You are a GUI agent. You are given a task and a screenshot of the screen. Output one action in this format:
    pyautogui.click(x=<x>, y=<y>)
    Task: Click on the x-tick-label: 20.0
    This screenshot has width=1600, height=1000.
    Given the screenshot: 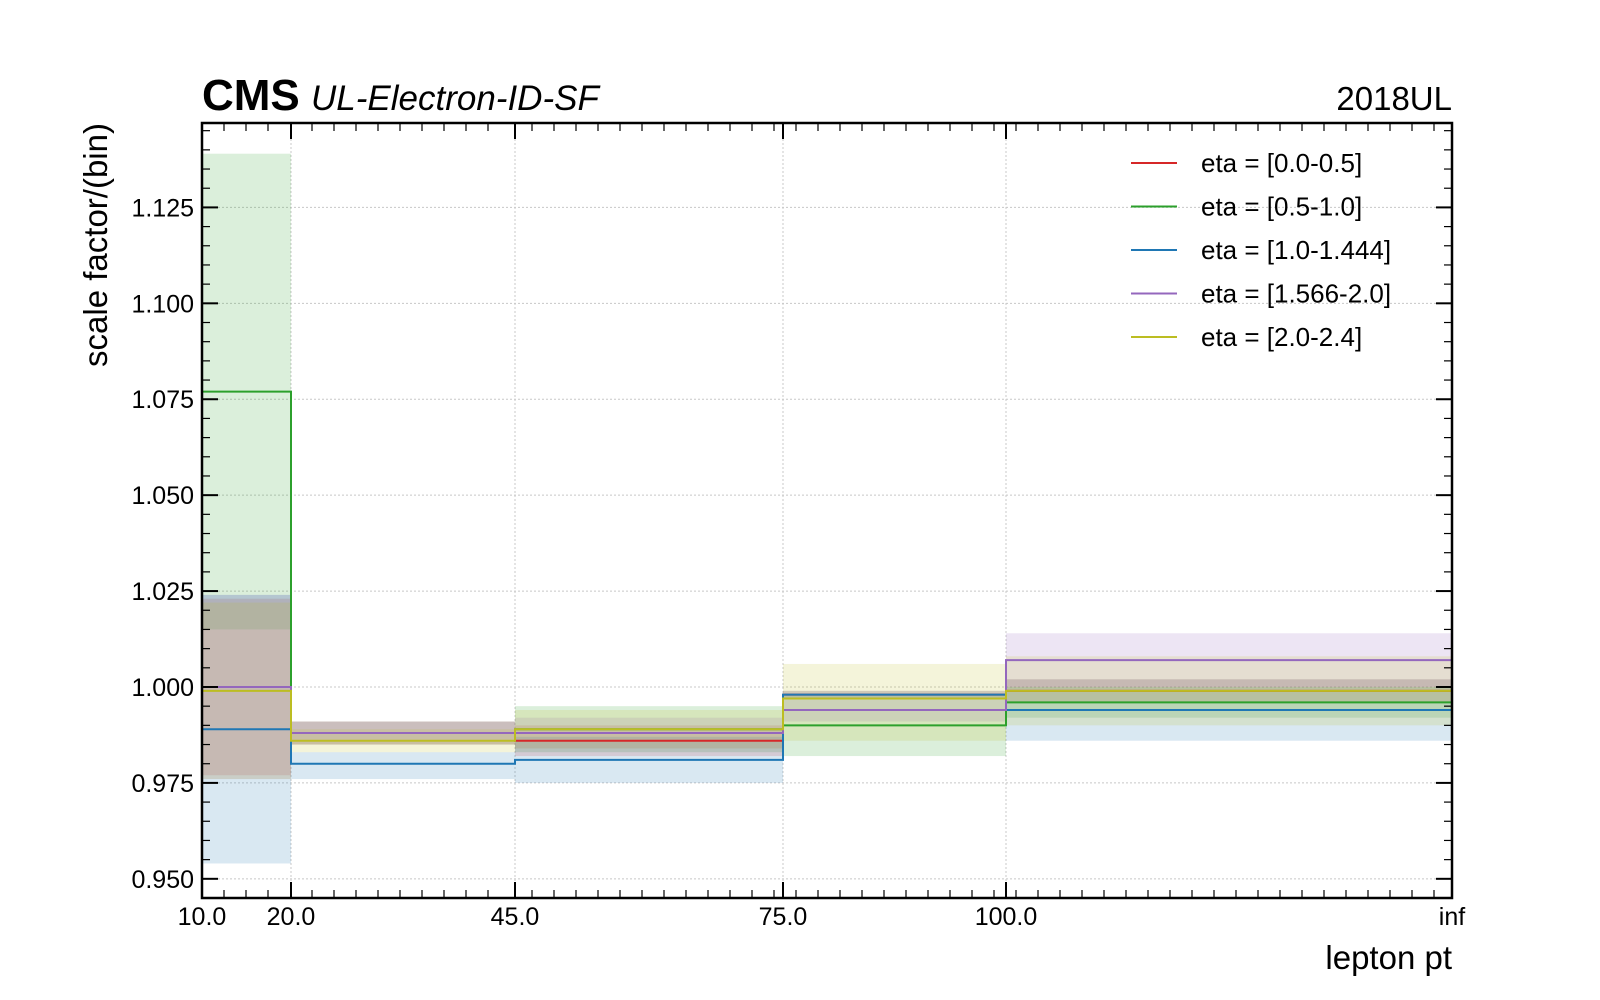 What is the action you would take?
    pyautogui.click(x=291, y=917)
    